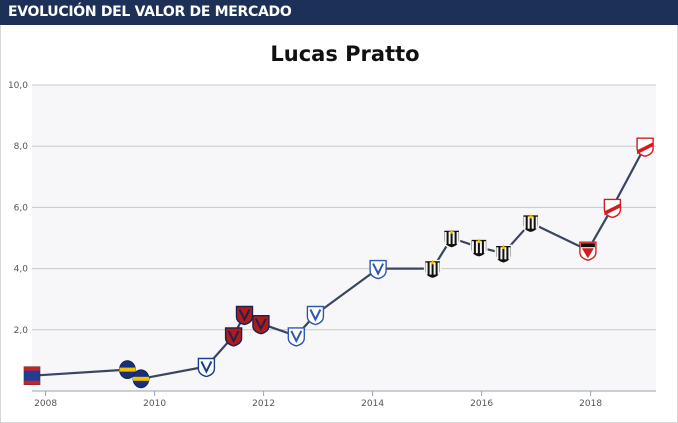 This screenshot has width=678, height=423. What do you see at coordinates (263, 404) in the screenshot?
I see `x-tick-label: 2012` at bounding box center [263, 404].